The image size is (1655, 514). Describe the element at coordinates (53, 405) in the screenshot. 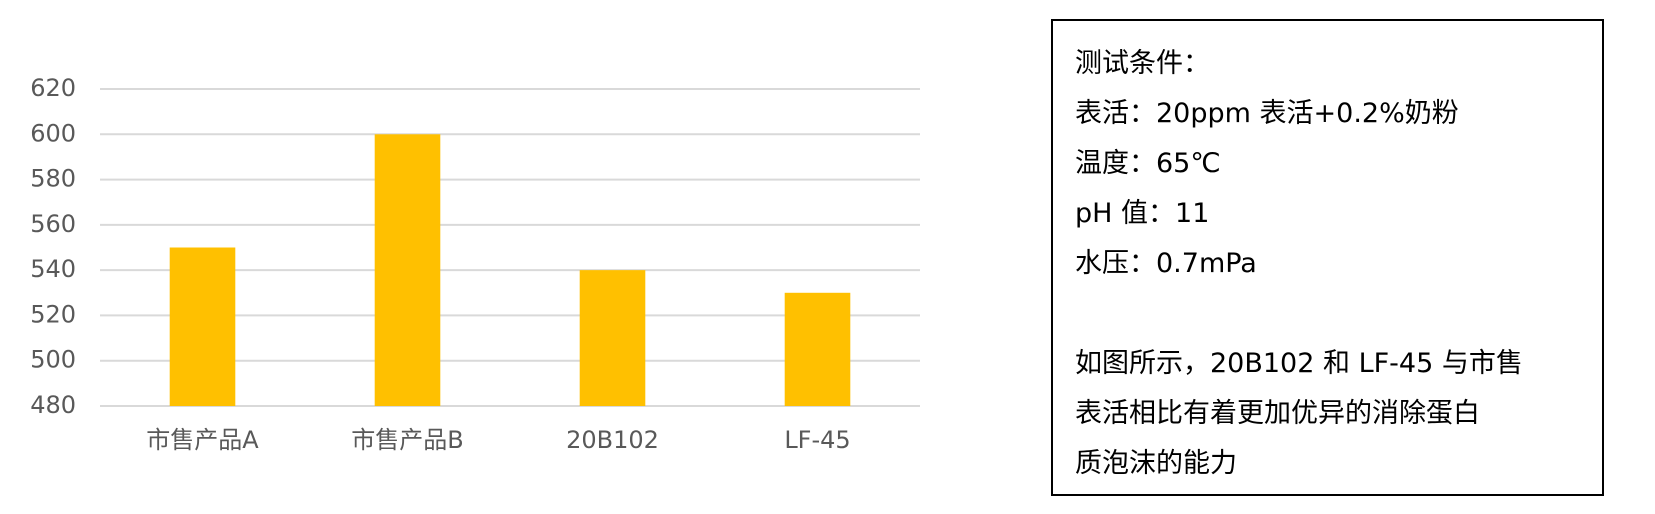

I see `y-tick-label: 480` at that location.